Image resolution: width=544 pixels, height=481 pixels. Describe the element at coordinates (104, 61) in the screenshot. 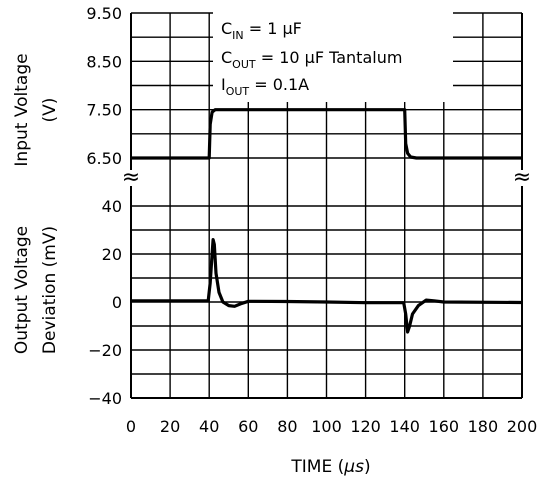

I see `top-y-tick-label: 8.50` at that location.